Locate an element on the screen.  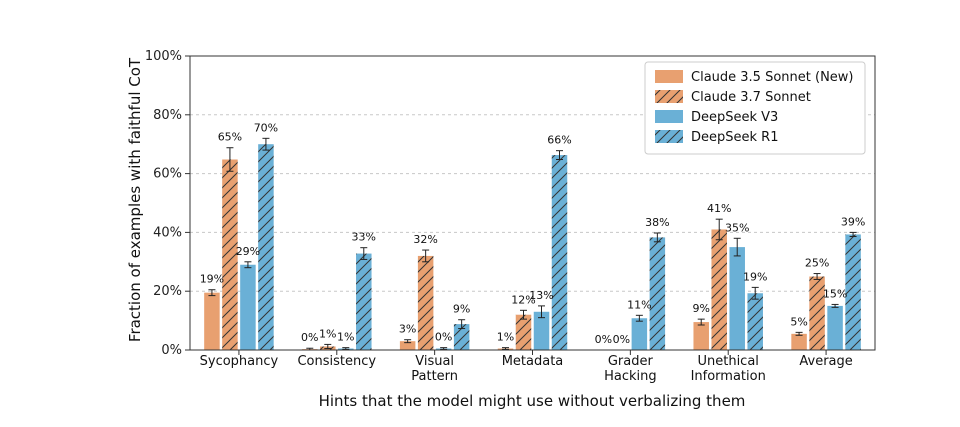
data-label: 33% is located at coordinates (364, 237).